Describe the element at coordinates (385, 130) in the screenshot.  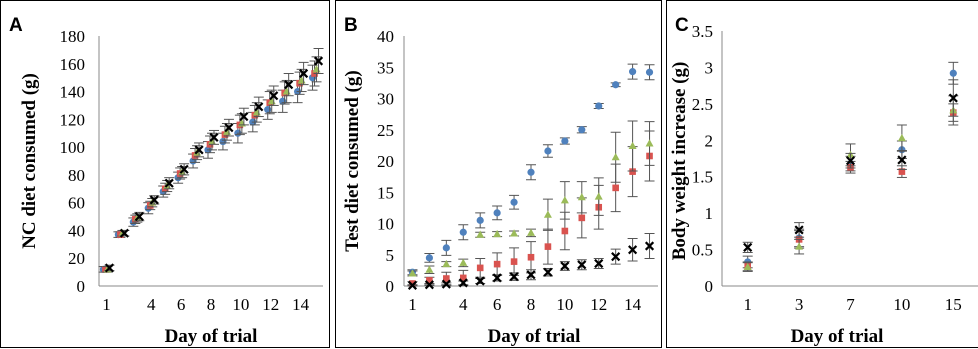
I see `y-tick-label: 25` at that location.